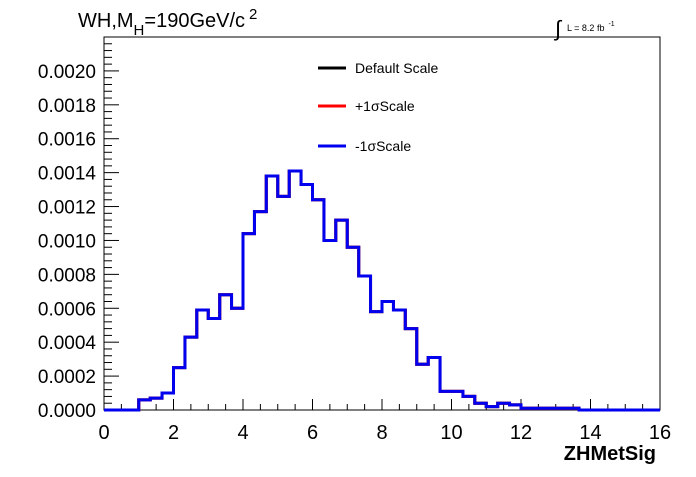  What do you see at coordinates (396, 68) in the screenshot?
I see `legend-entry-label: Default Scale` at bounding box center [396, 68].